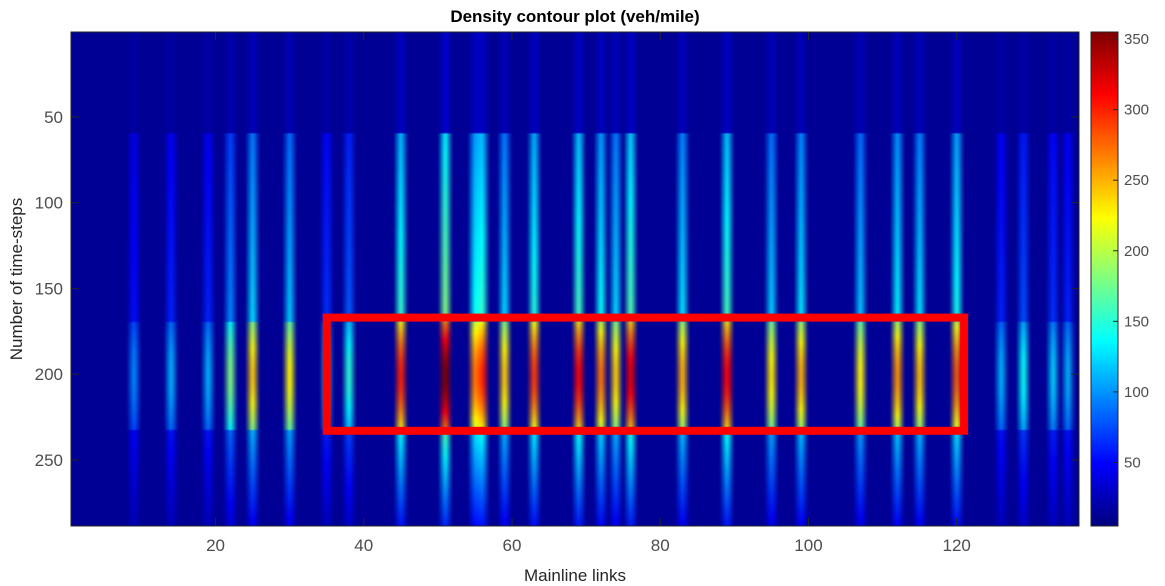 The image size is (1165, 586). Describe the element at coordinates (53, 117) in the screenshot. I see `y-tick-label: 50` at that location.